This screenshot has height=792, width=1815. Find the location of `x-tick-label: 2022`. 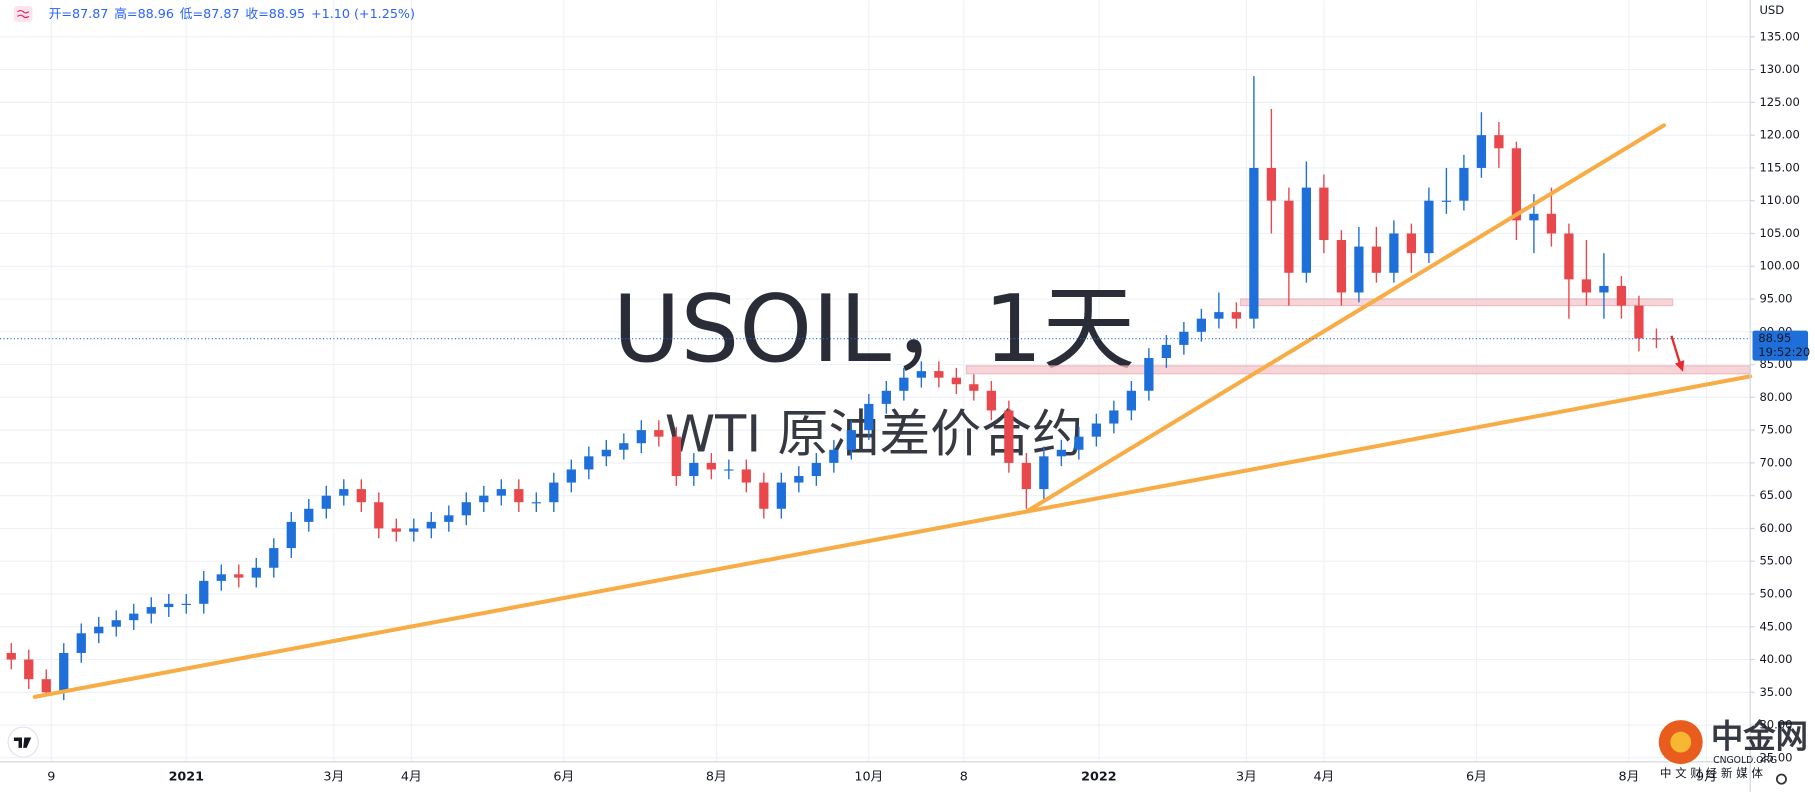

x-tick-label: 2022 is located at coordinates (1098, 776).